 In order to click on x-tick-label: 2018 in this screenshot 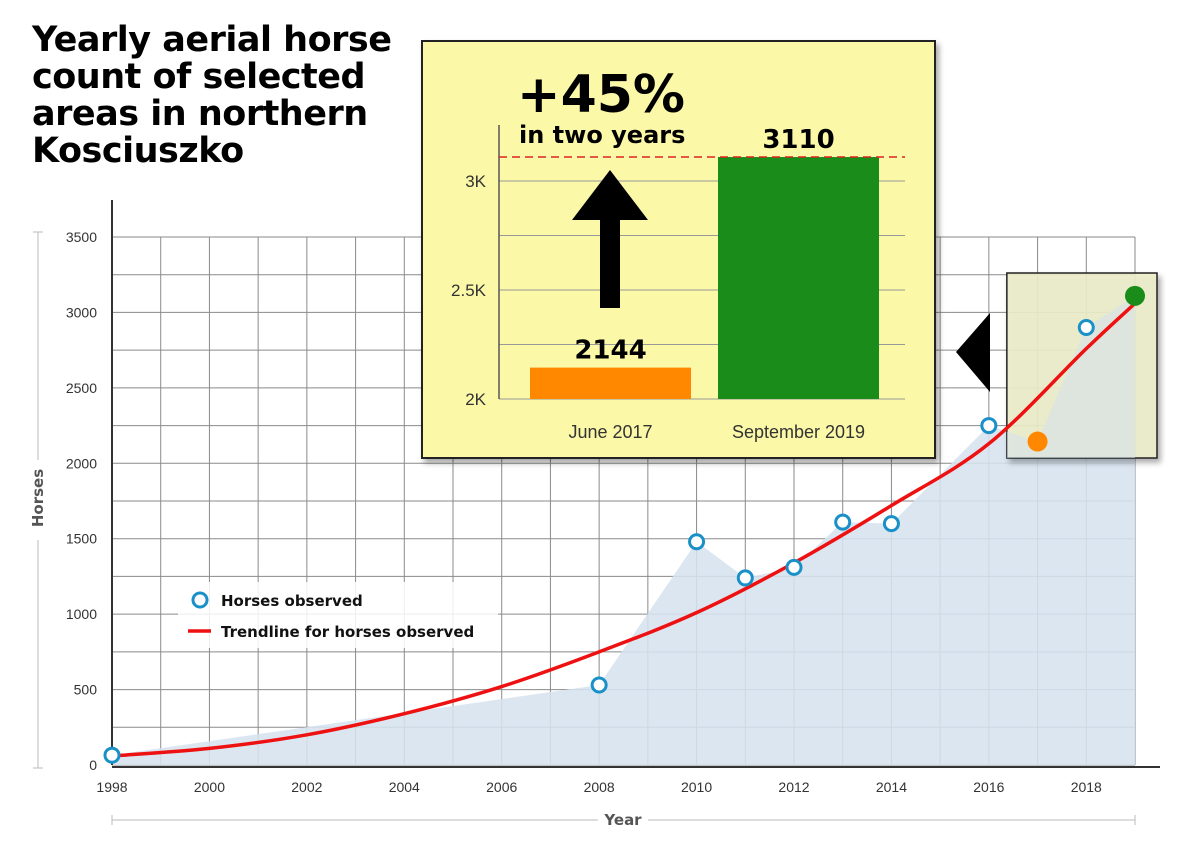, I will do `click(1086, 787)`.